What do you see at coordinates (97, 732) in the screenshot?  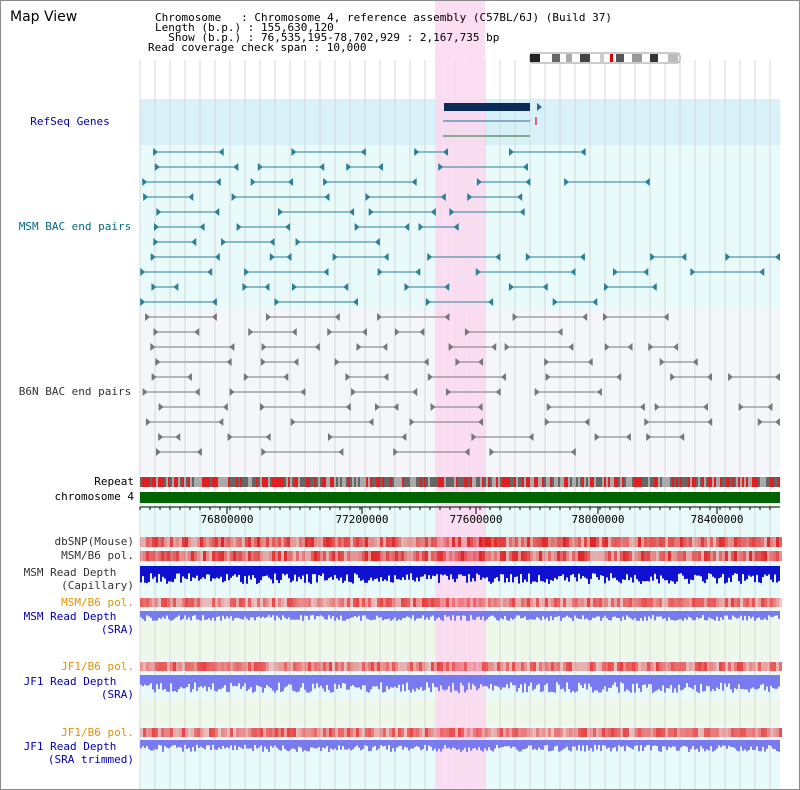 I see `jf1-b6-pol-trimmed-label: JF1/B6 pol.` at bounding box center [97, 732].